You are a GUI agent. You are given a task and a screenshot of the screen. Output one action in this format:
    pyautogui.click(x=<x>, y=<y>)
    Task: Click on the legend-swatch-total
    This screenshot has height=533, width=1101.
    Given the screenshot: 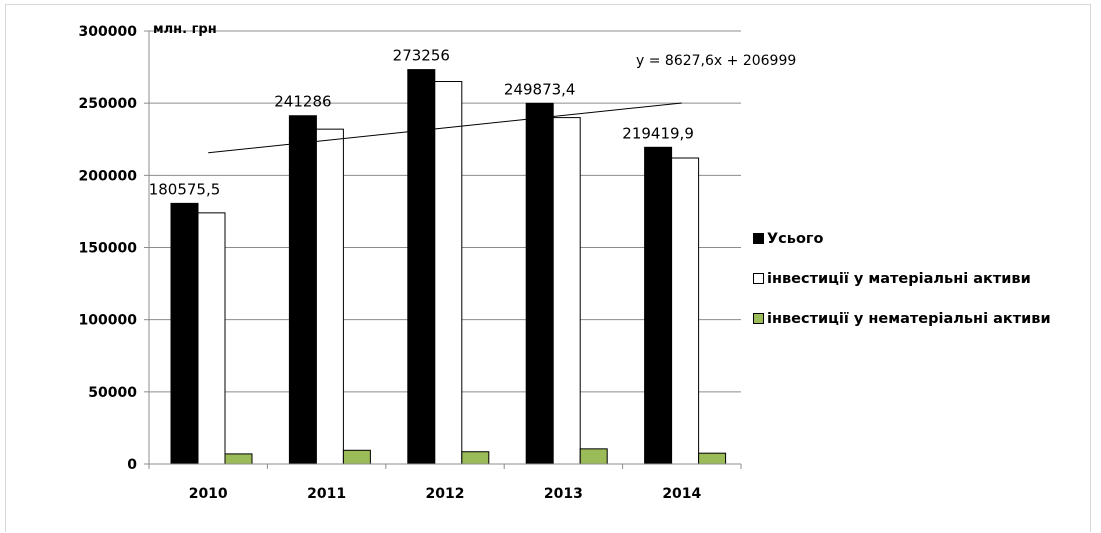 What is the action you would take?
    pyautogui.click(x=758, y=238)
    